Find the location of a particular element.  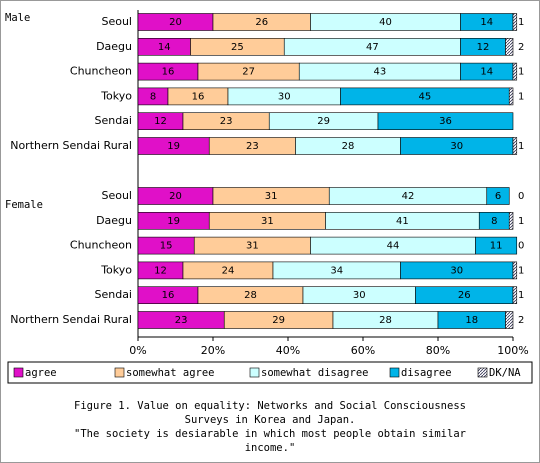

value-label: 36 is located at coordinates (445, 121).